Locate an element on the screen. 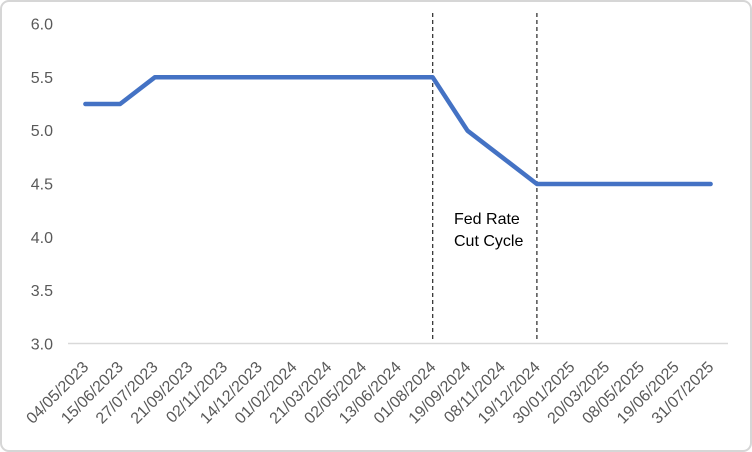 The width and height of the screenshot is (752, 452). y-axis-tick-label: 5.5 is located at coordinates (42, 78).